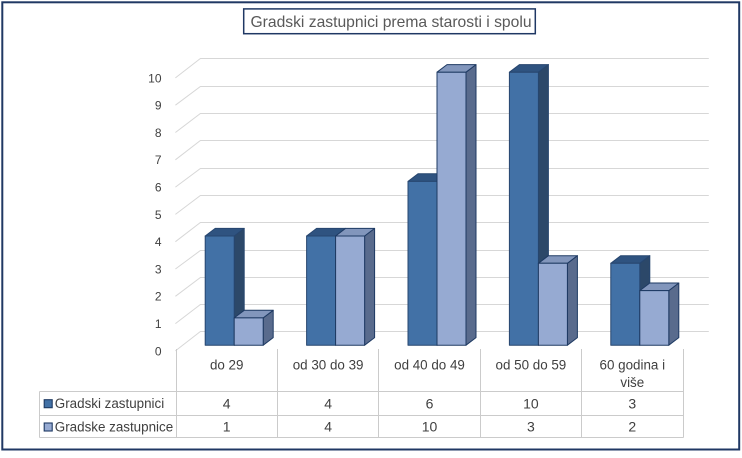  What do you see at coordinates (328, 364) in the screenshot?
I see `svg-text: od 30 do 39` at bounding box center [328, 364].